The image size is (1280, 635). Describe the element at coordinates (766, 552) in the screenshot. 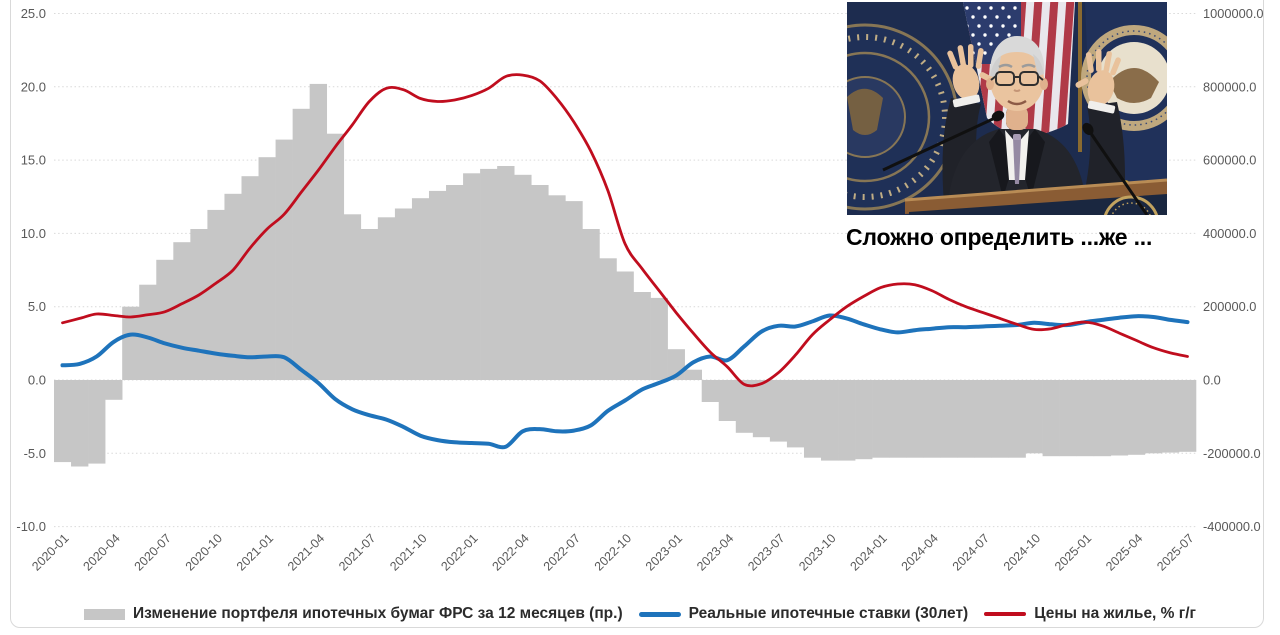

I see `svg-text: 2023-07` at that location.